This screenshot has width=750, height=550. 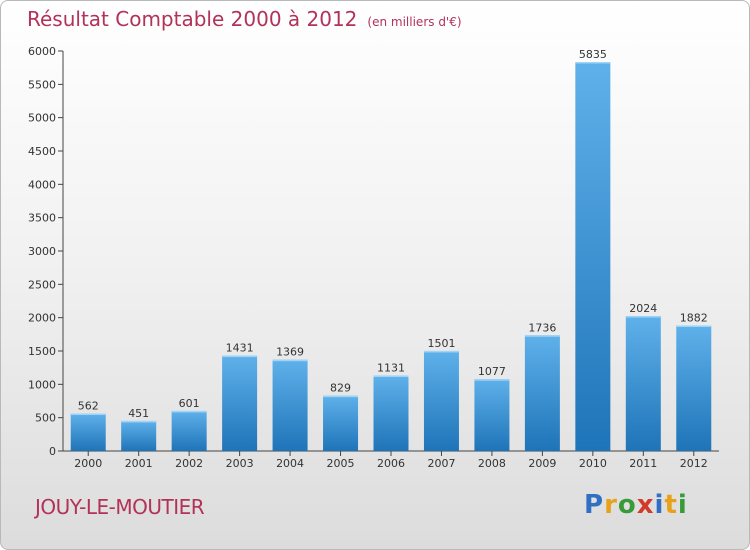 I want to click on y-tick-label: 1500, so click(x=42, y=351).